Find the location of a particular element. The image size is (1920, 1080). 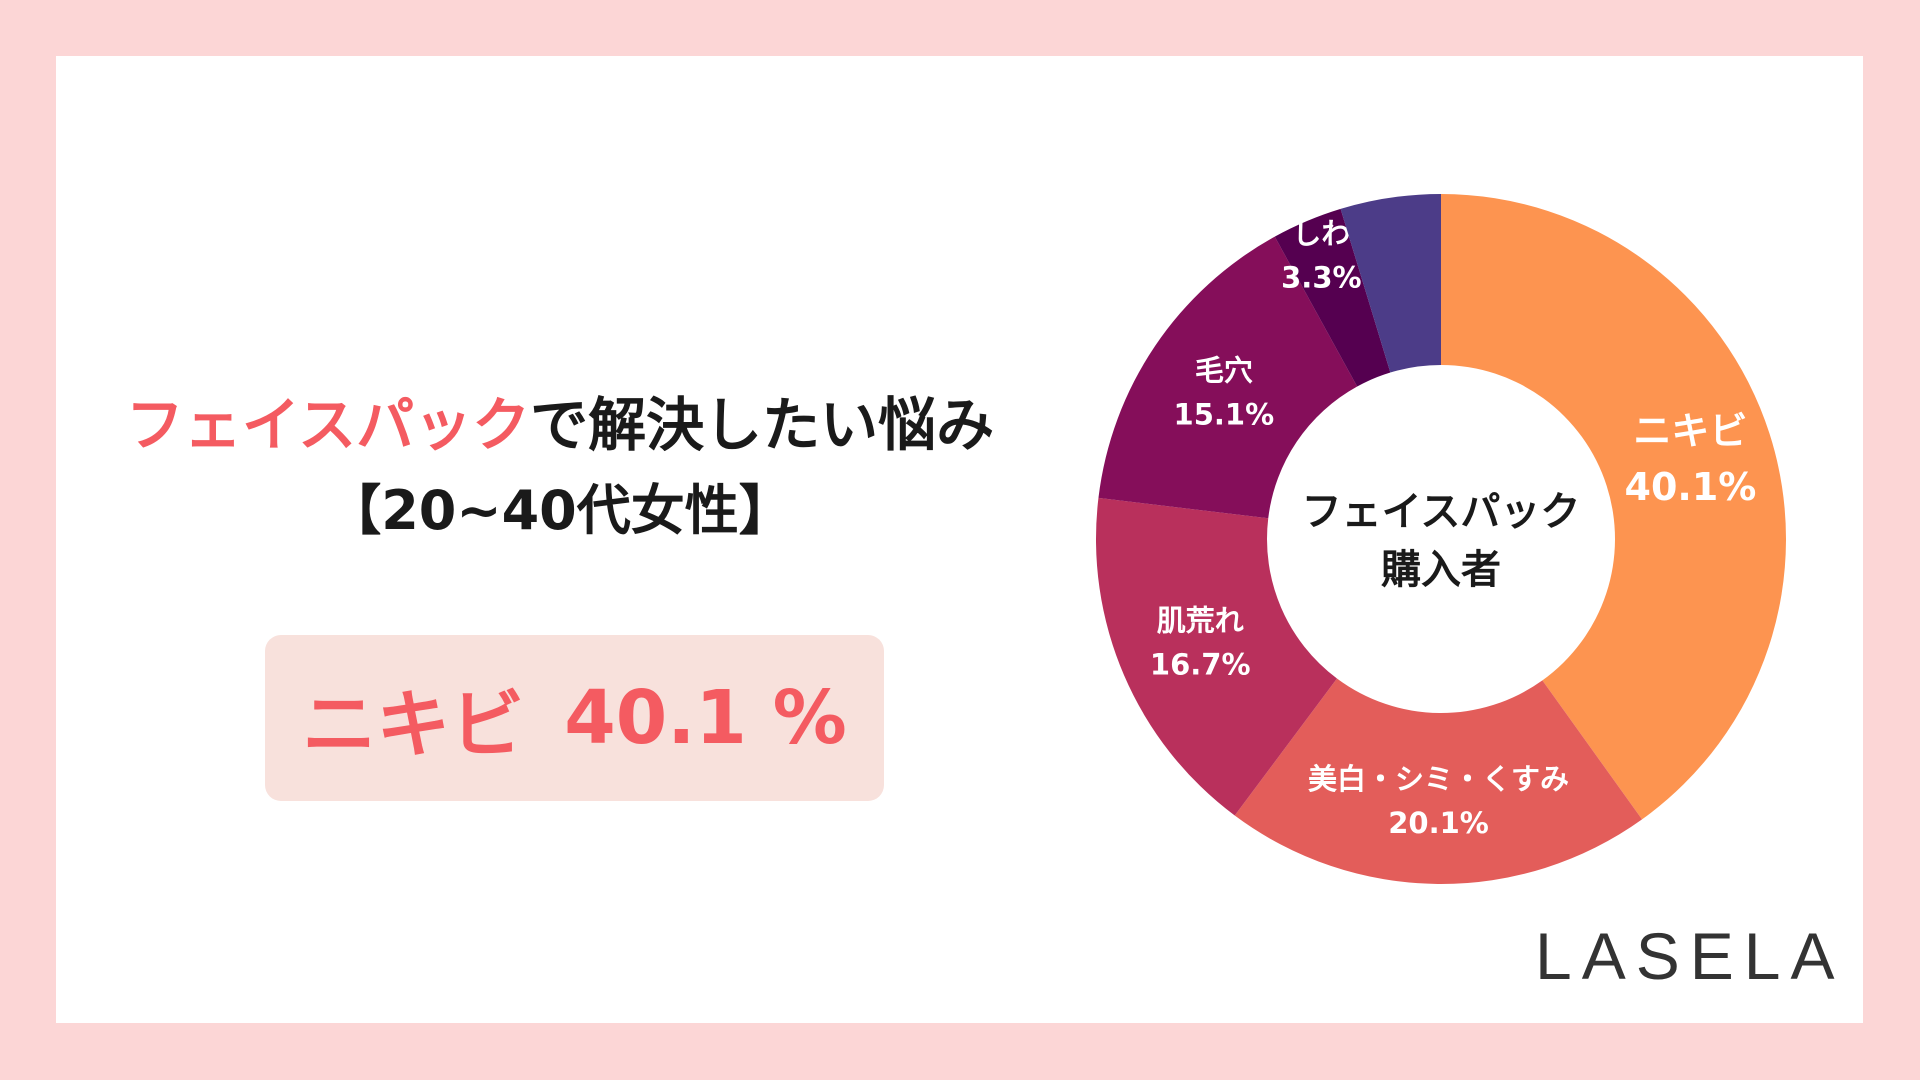

slice-category-label-1: 美白・シミ・くすみ is located at coordinates (1438, 779).